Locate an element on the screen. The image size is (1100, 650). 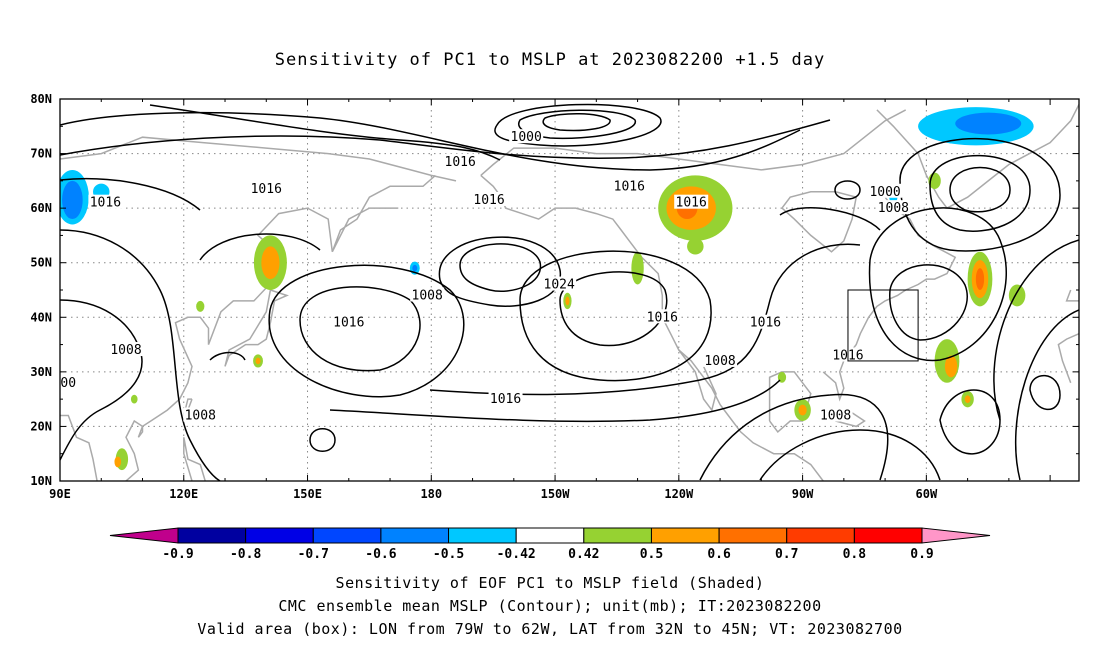
lat-tick-label: 70N is located at coordinates (41, 154).